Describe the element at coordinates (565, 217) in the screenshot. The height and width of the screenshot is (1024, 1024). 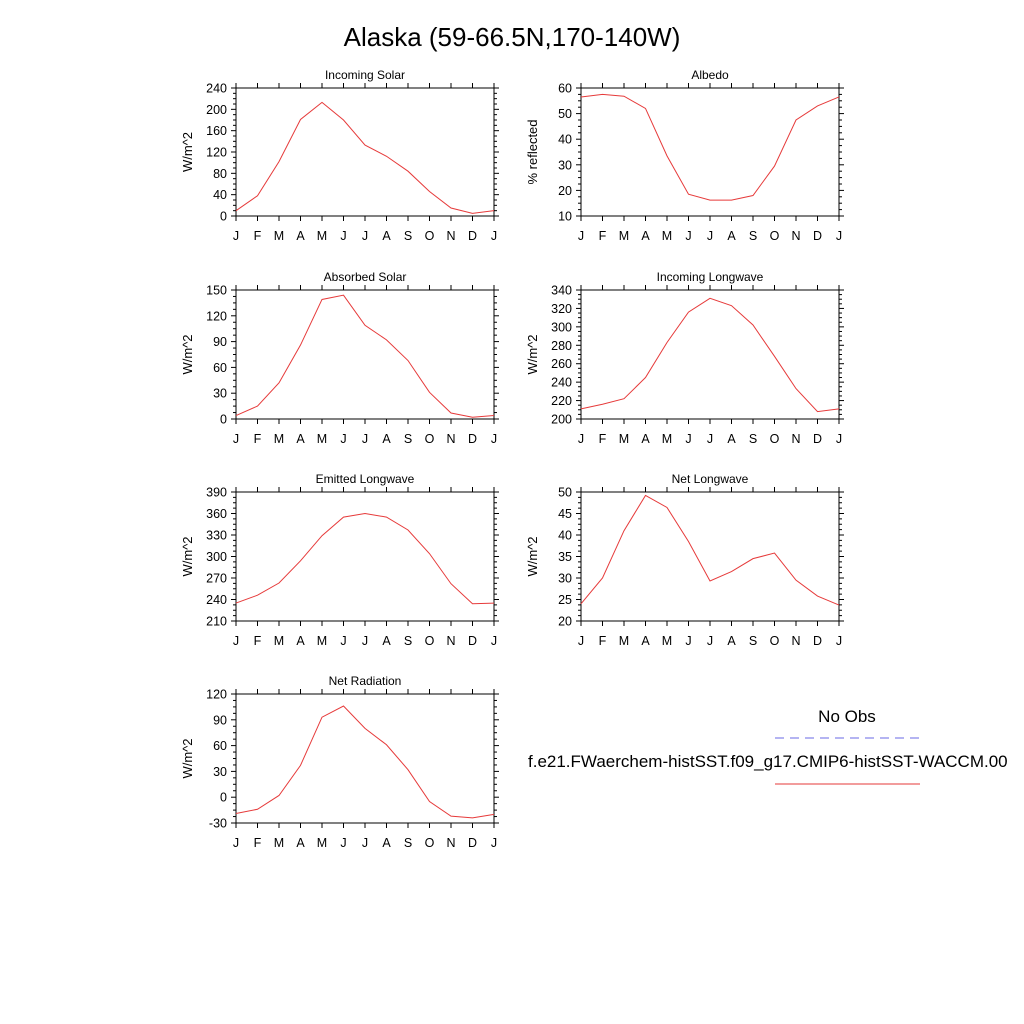
I see `y-tick-label: 10` at that location.